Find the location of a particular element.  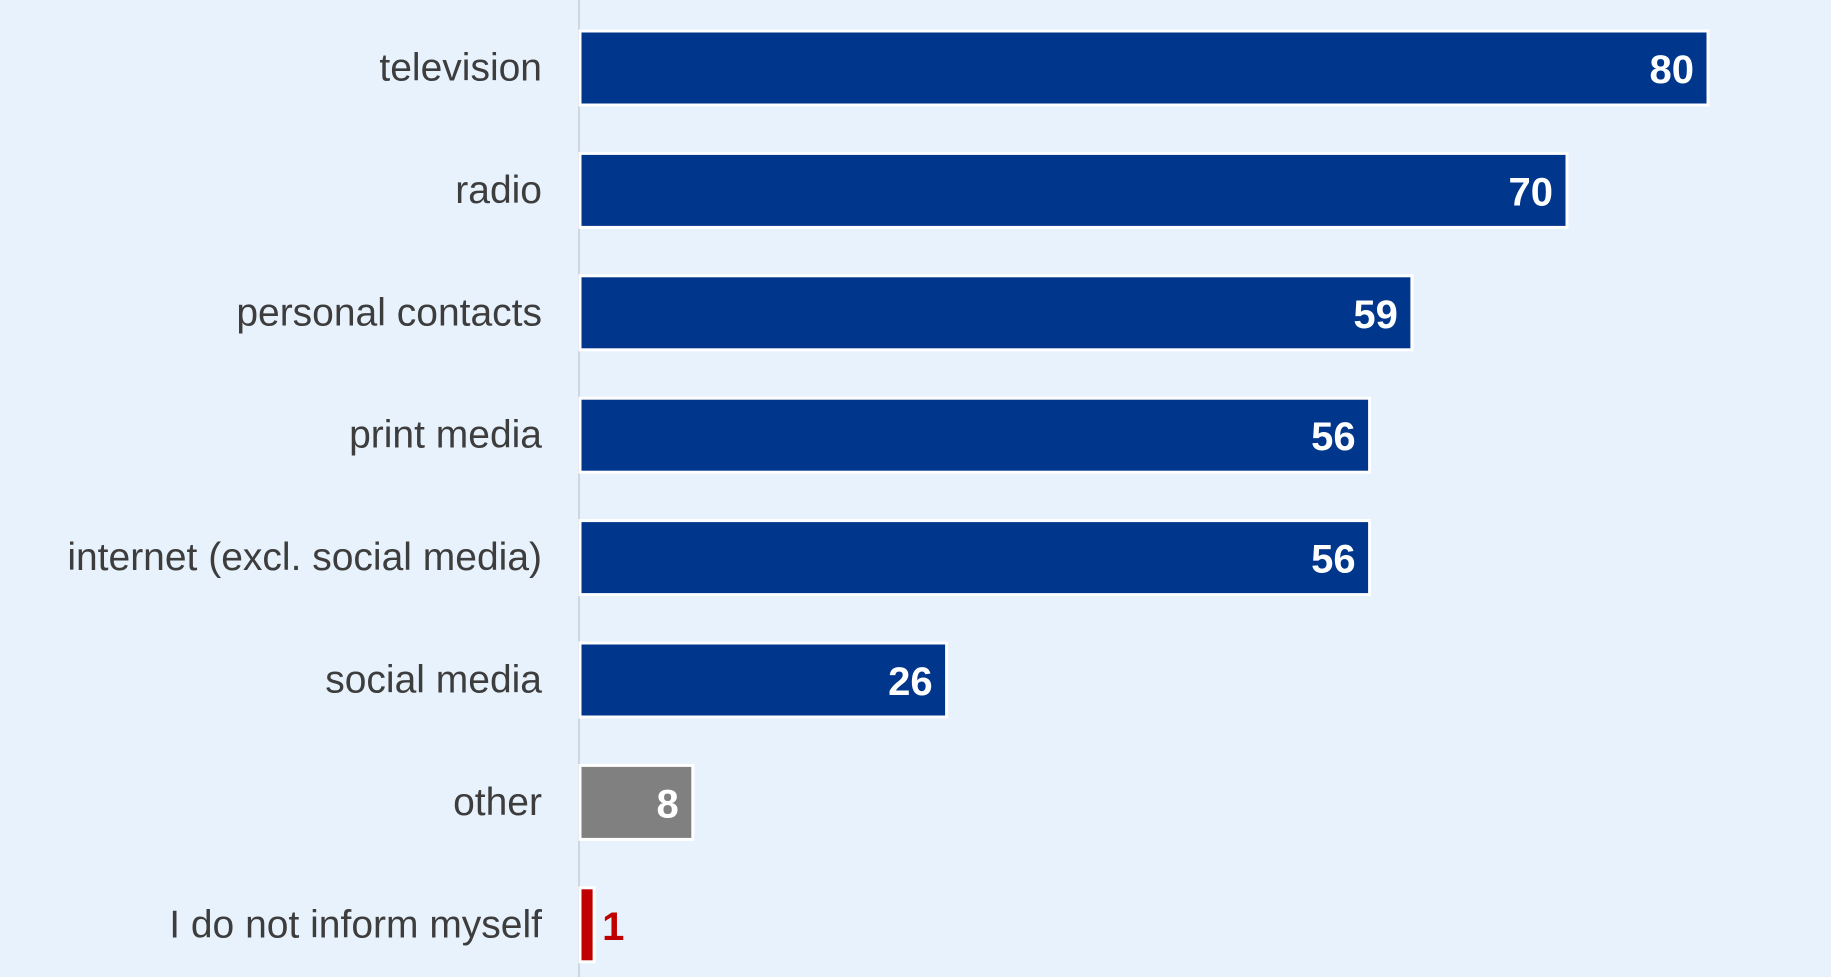

value-label-personal-contacts: 59 is located at coordinates (1375, 315).